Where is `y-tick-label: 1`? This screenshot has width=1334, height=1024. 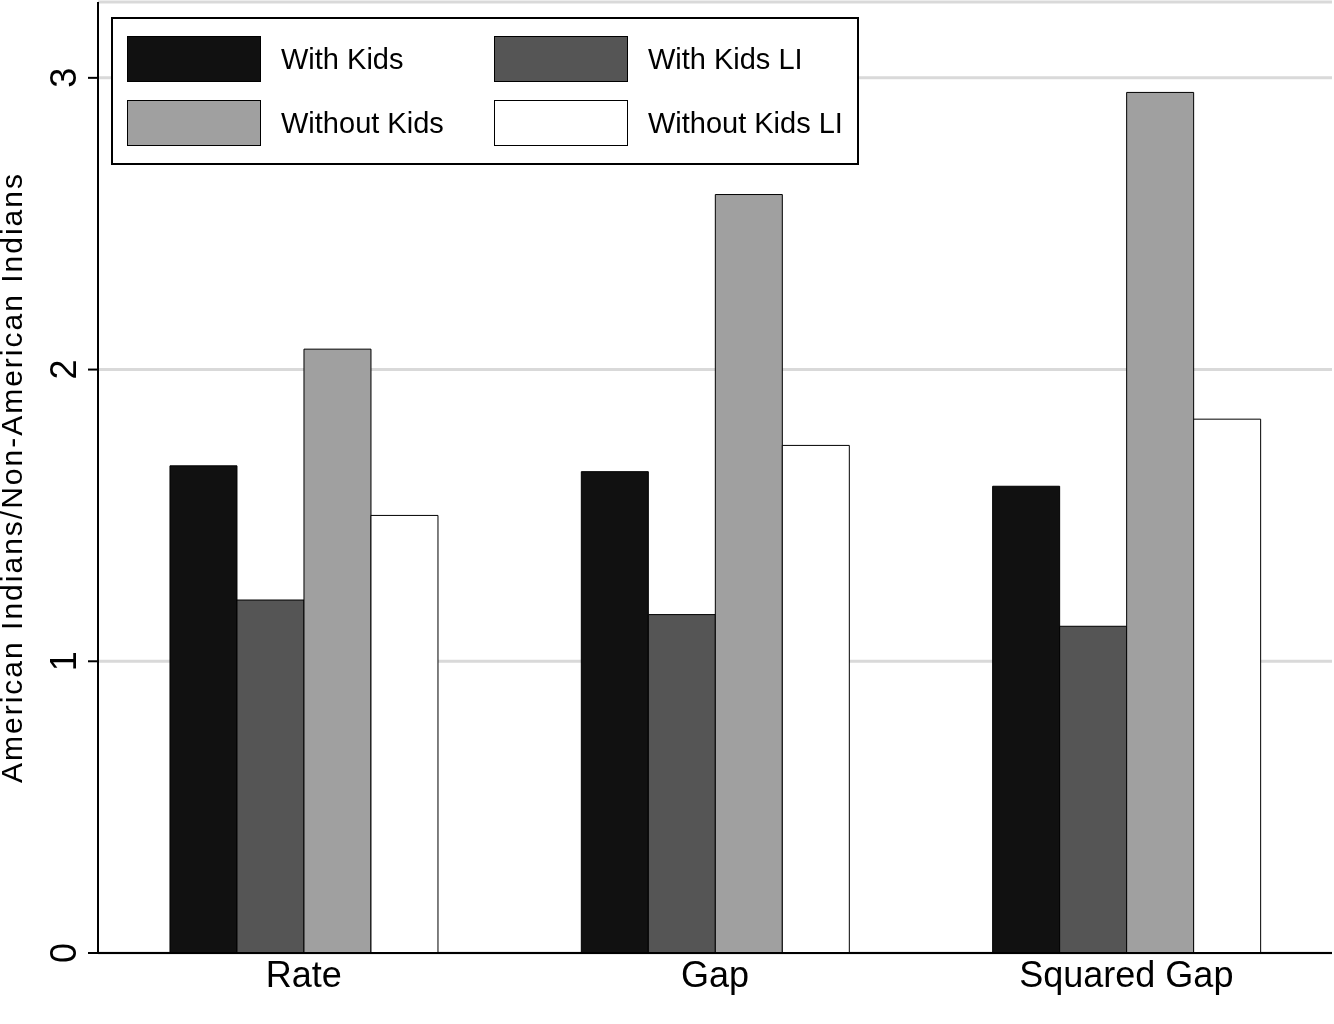 y-tick-label: 1 is located at coordinates (63, 661).